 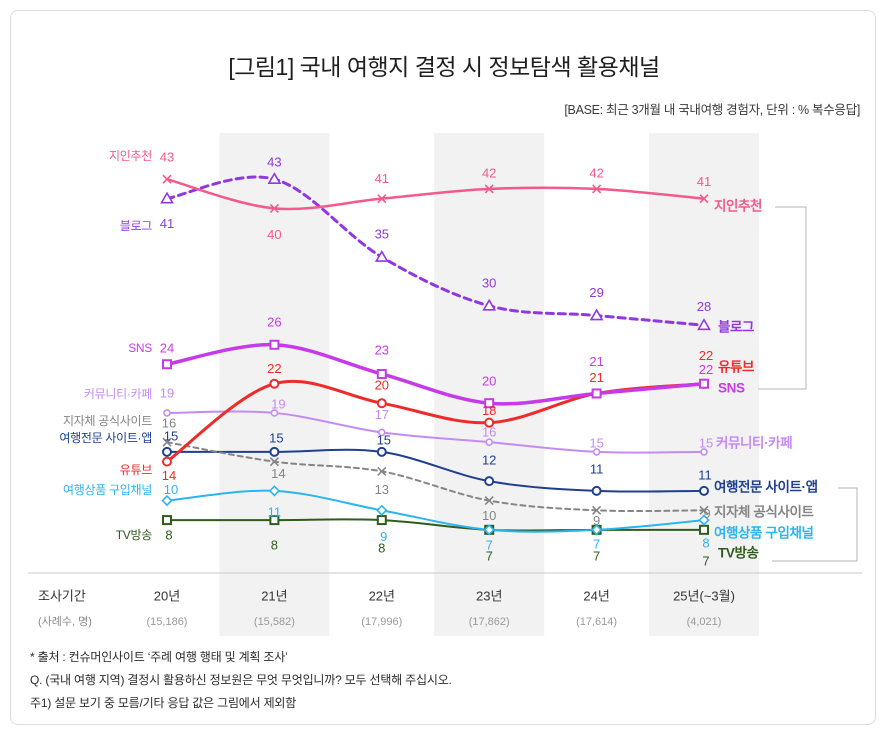 What do you see at coordinates (596, 622) in the screenshot?
I see `sample-size-label: (17,614)` at bounding box center [596, 622].